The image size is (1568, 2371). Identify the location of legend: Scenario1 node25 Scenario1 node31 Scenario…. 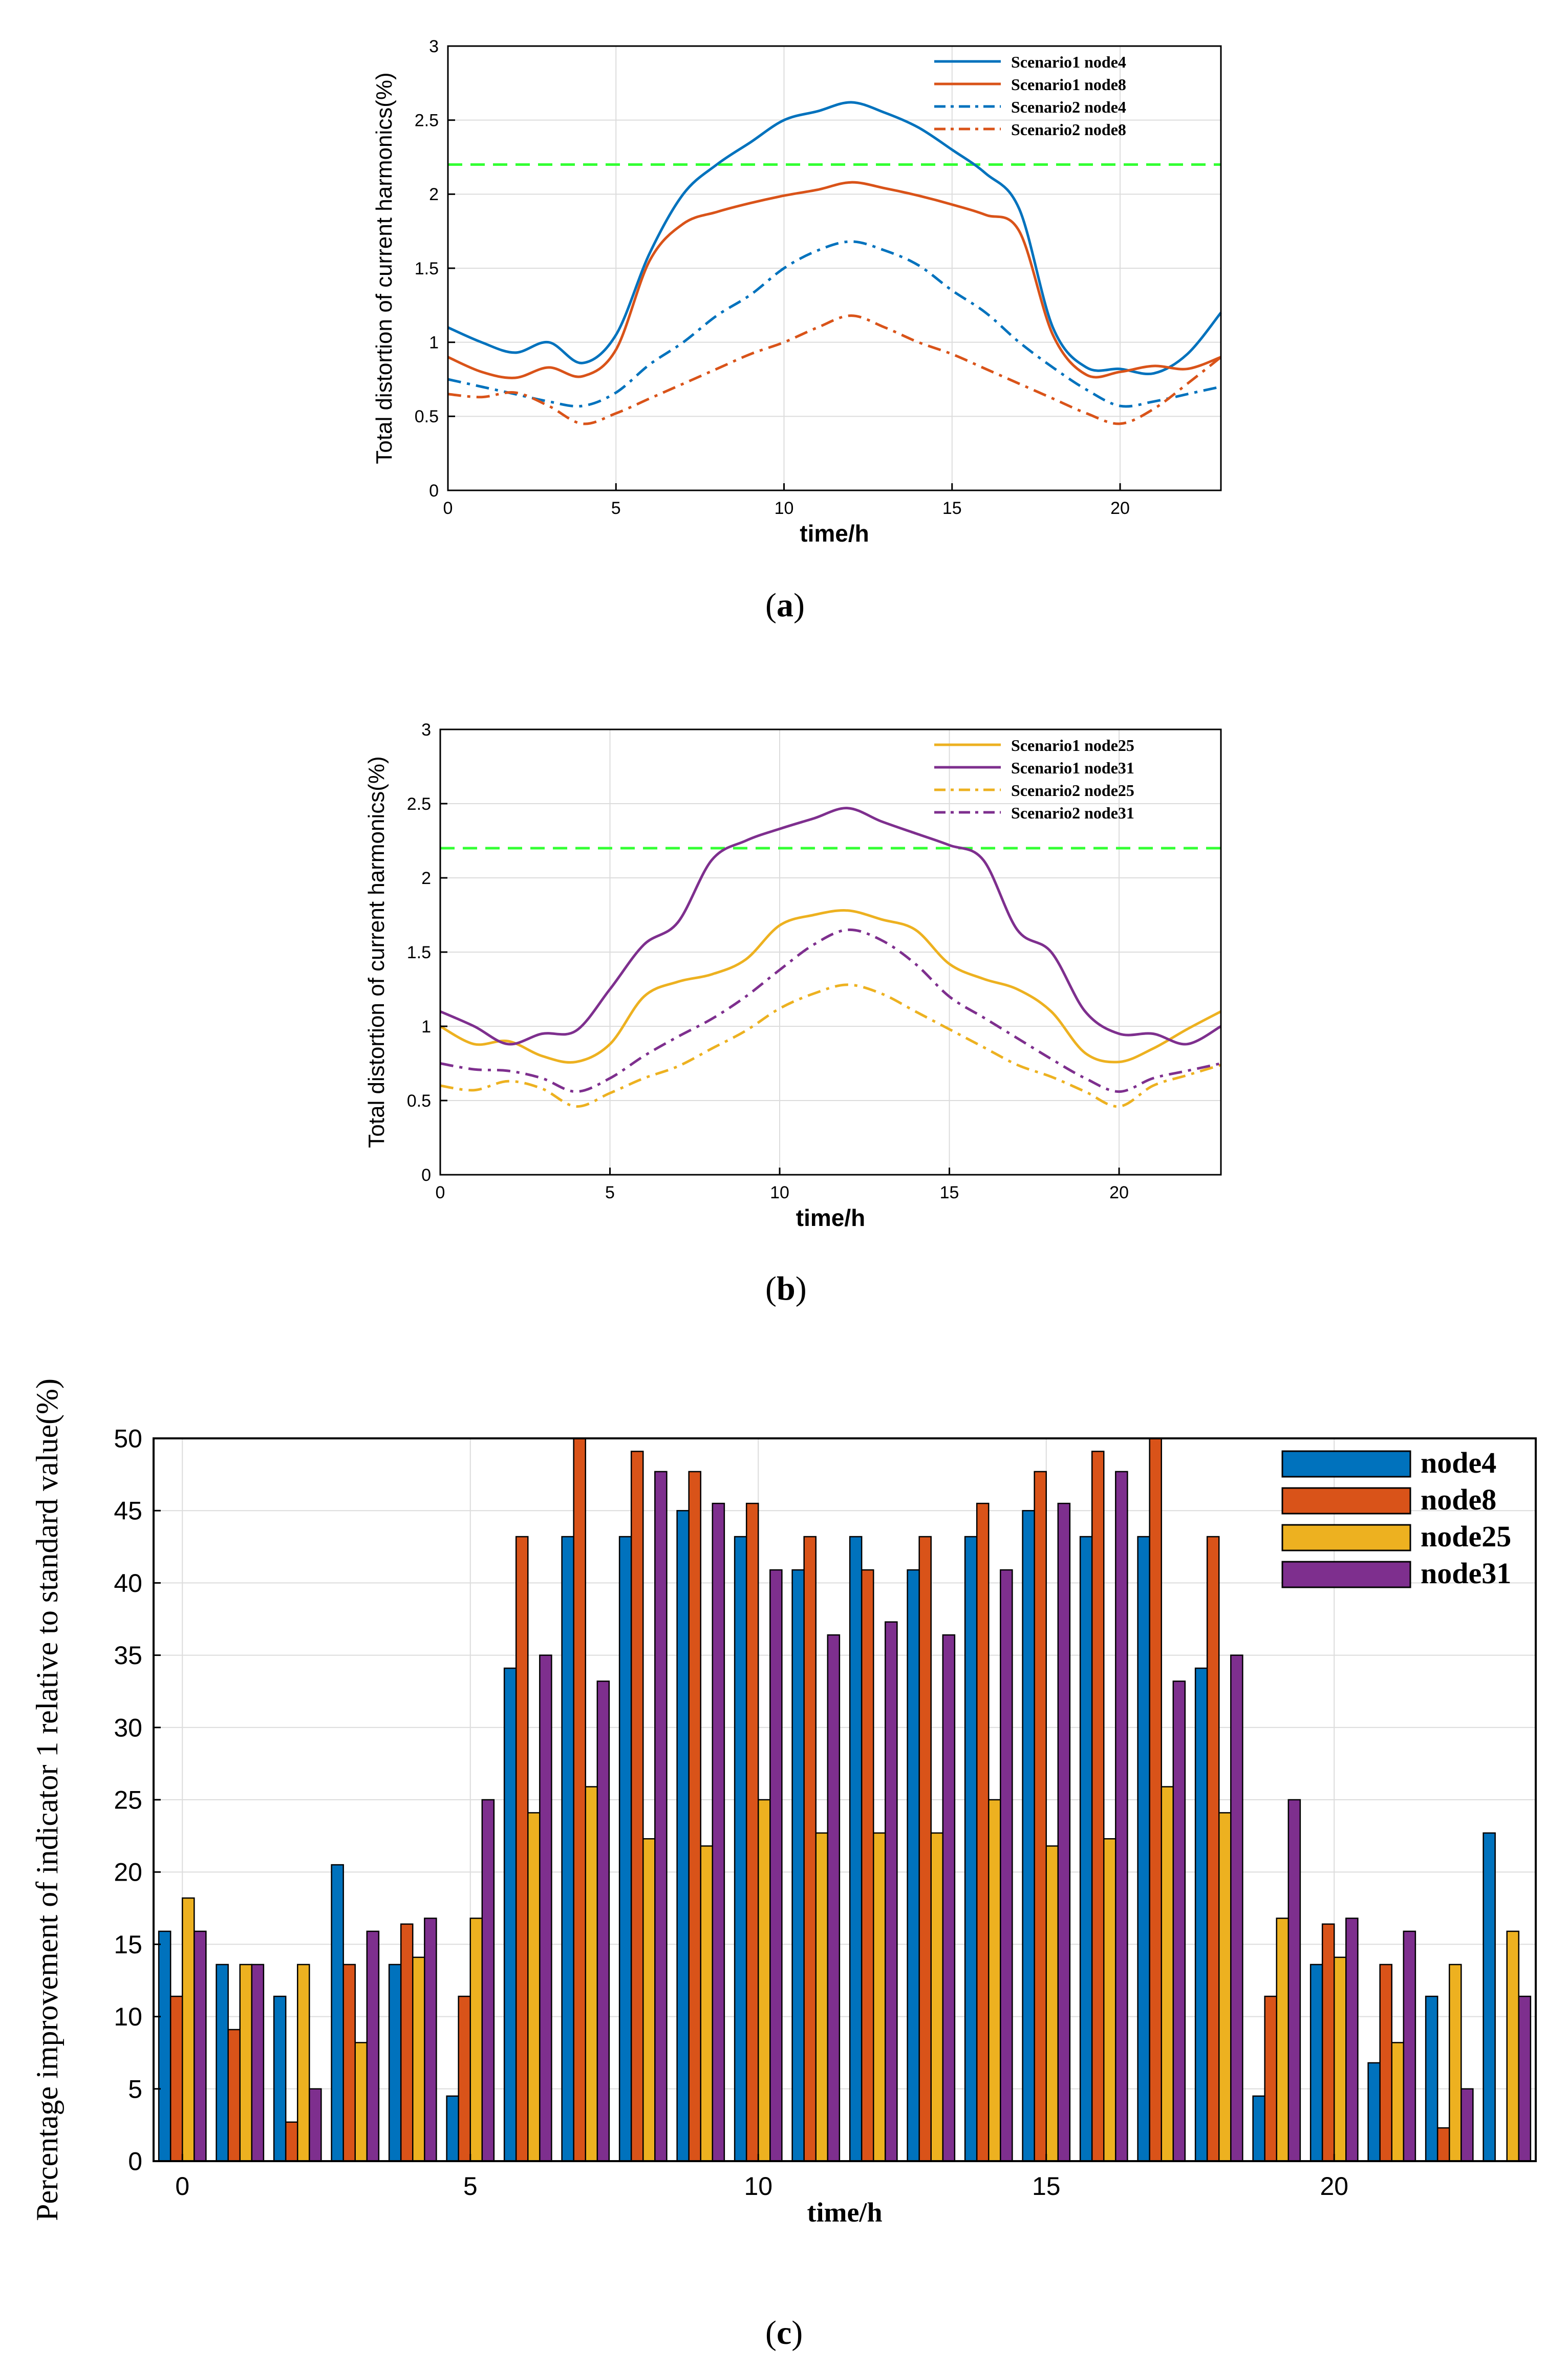
(1034, 779).